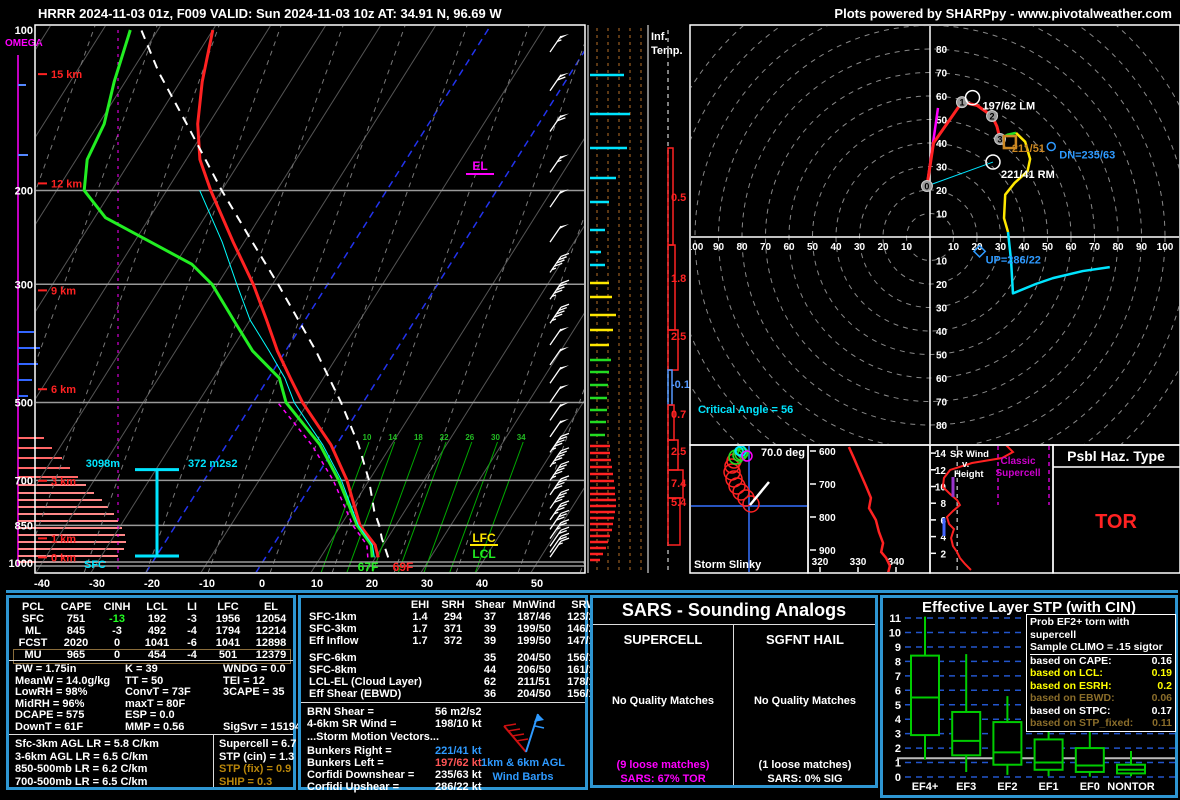 This screenshot has width=1180, height=800. What do you see at coordinates (827, 551) in the screenshot?
I see `theta-e-pressure-tick: 900` at bounding box center [827, 551].